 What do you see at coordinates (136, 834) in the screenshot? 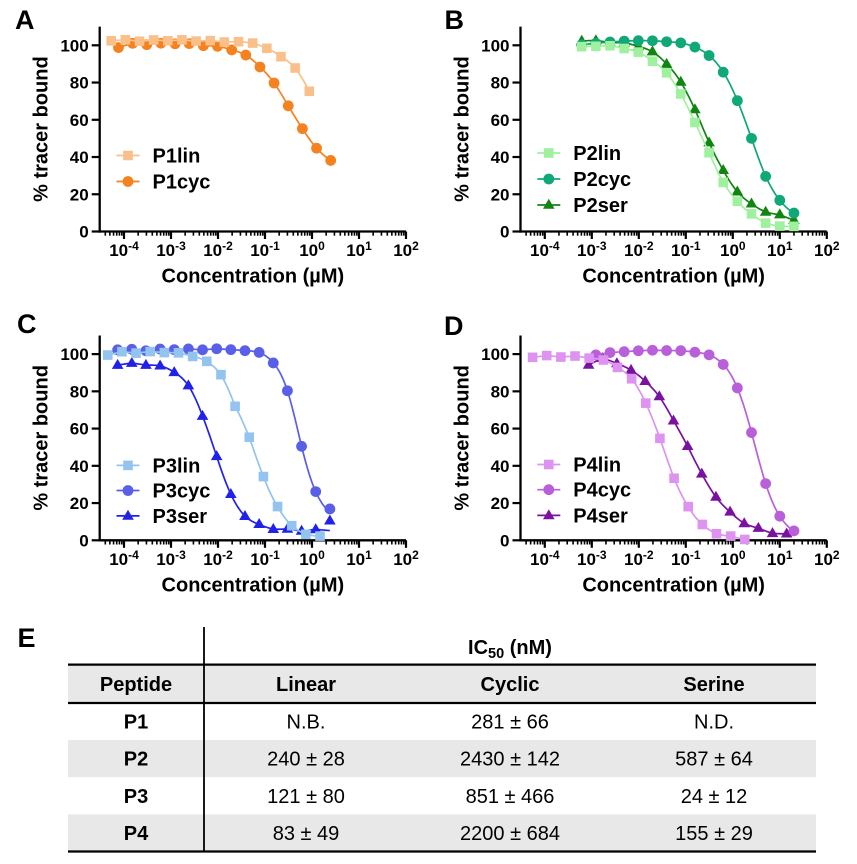
I see `svg-text: P4` at bounding box center [136, 834].